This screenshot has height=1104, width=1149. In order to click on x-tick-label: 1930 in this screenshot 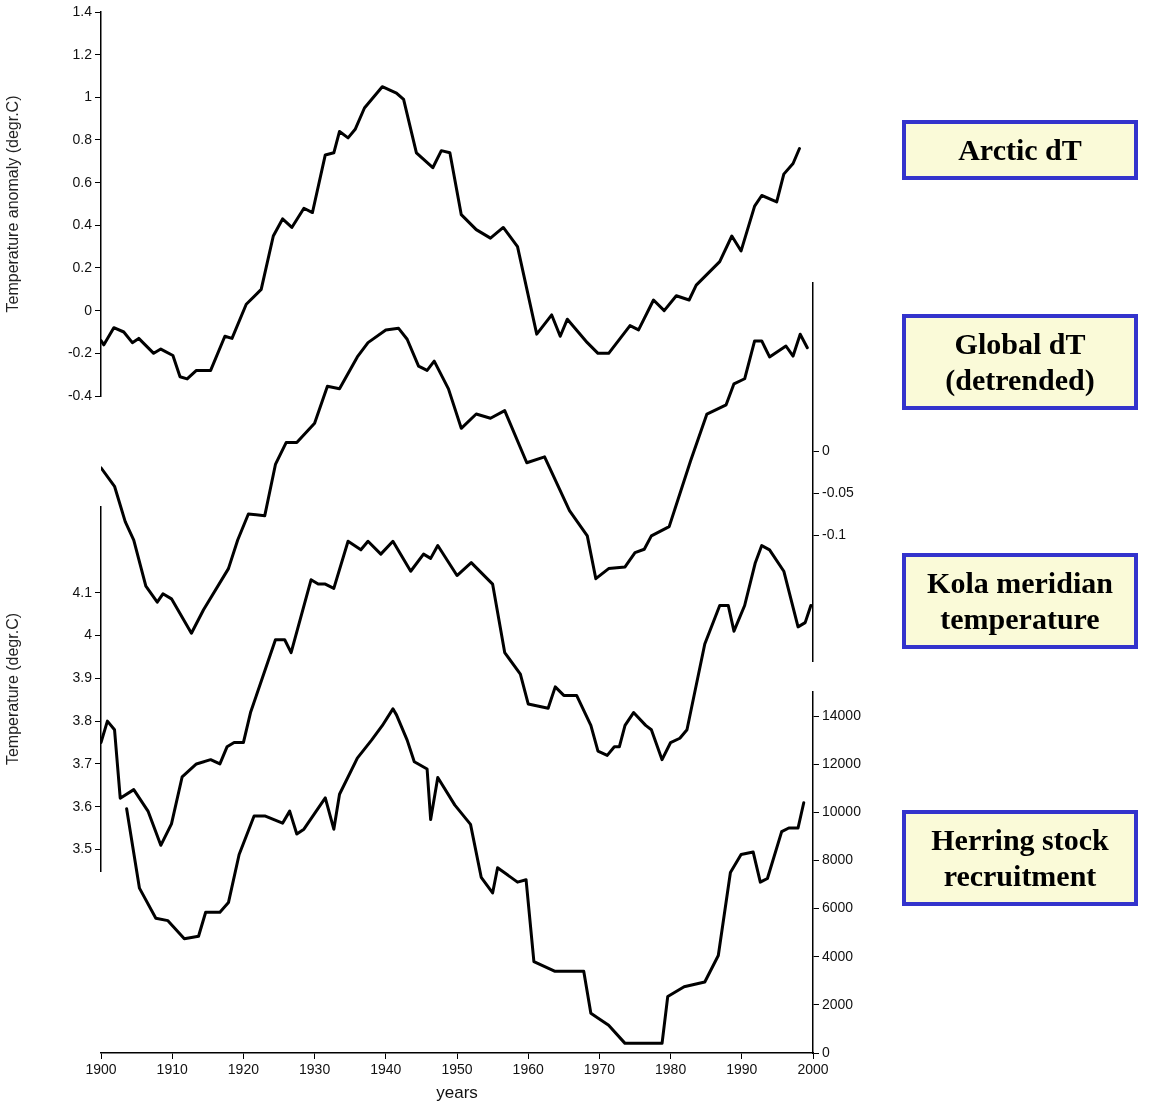, I will do `click(315, 1069)`.